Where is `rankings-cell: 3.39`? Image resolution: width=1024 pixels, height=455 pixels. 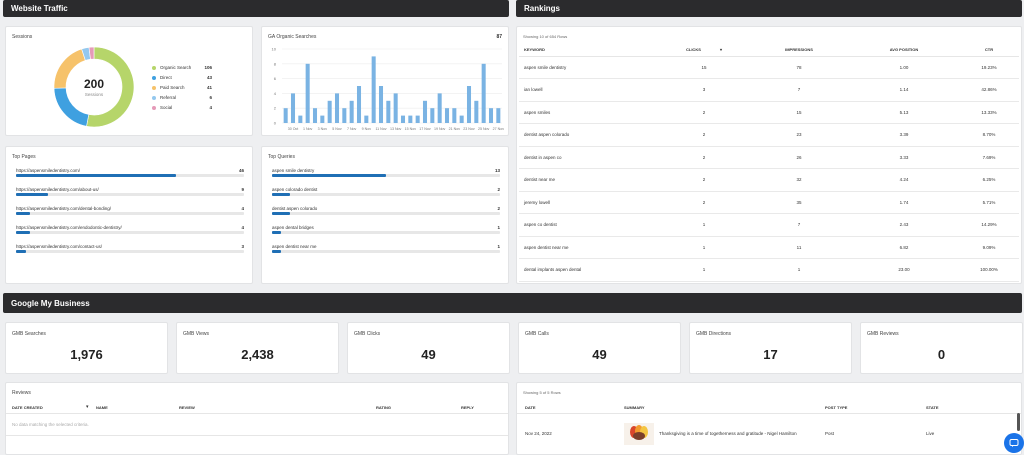 rankings-cell: 3.39 is located at coordinates (904, 135).